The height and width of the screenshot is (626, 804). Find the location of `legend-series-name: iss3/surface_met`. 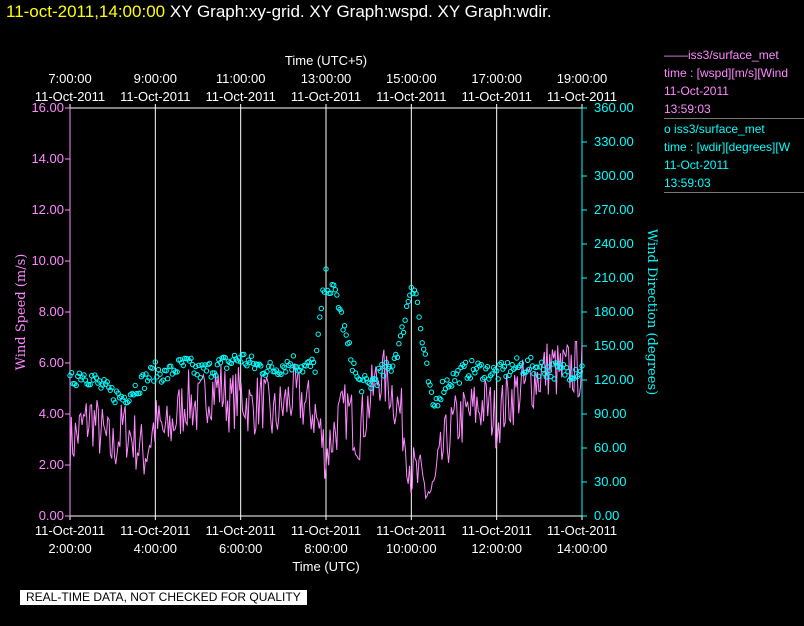

legend-series-name: iss3/surface_met is located at coordinates (719, 129).